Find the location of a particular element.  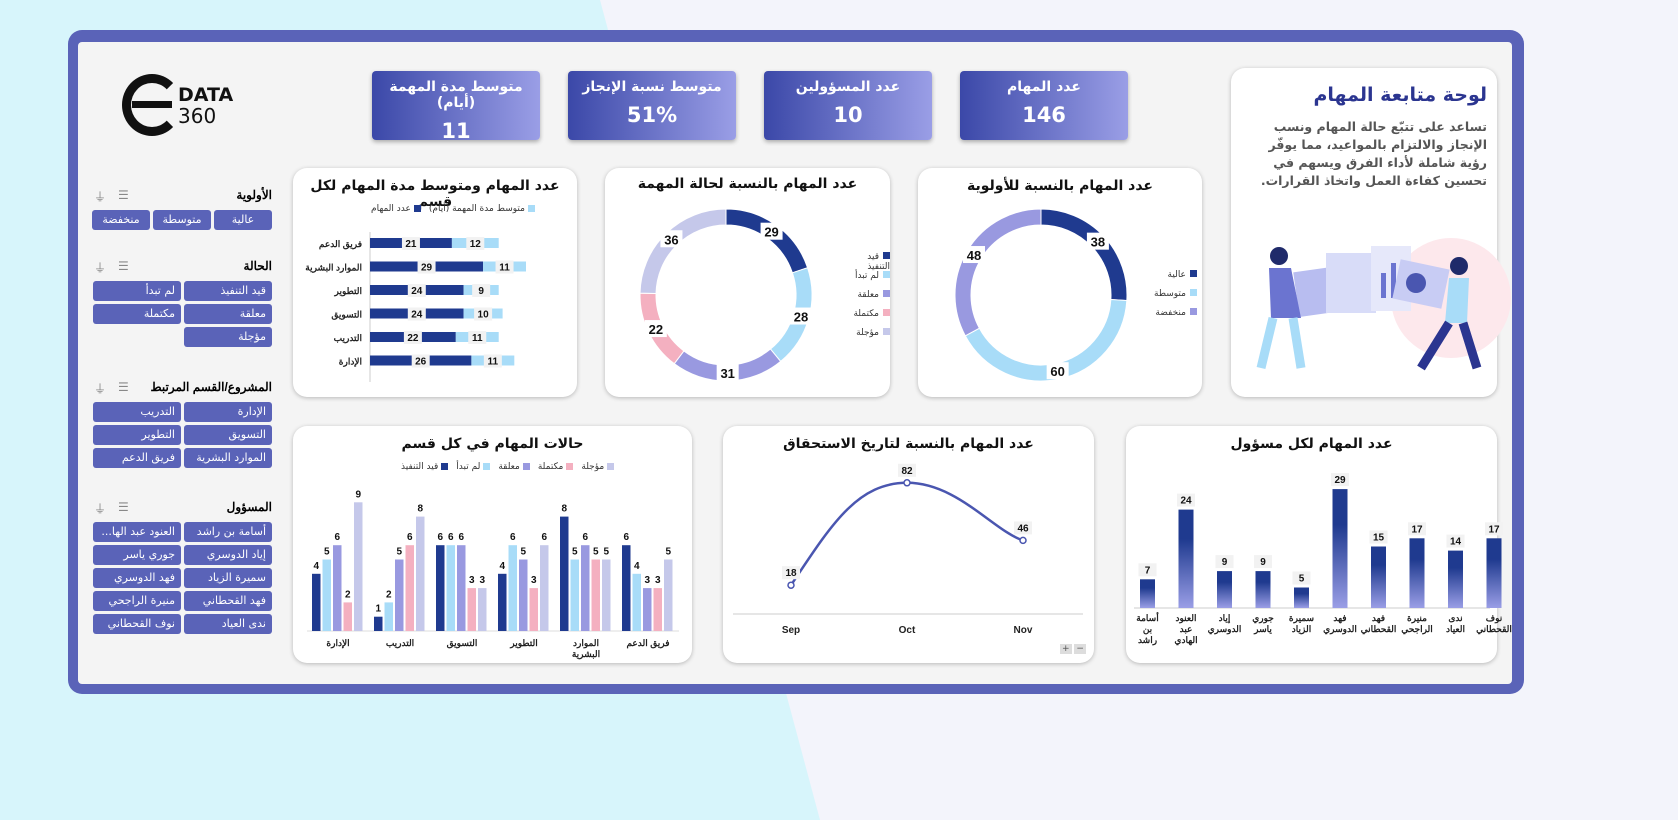

slicer-button: مؤجلة is located at coordinates (228, 337).